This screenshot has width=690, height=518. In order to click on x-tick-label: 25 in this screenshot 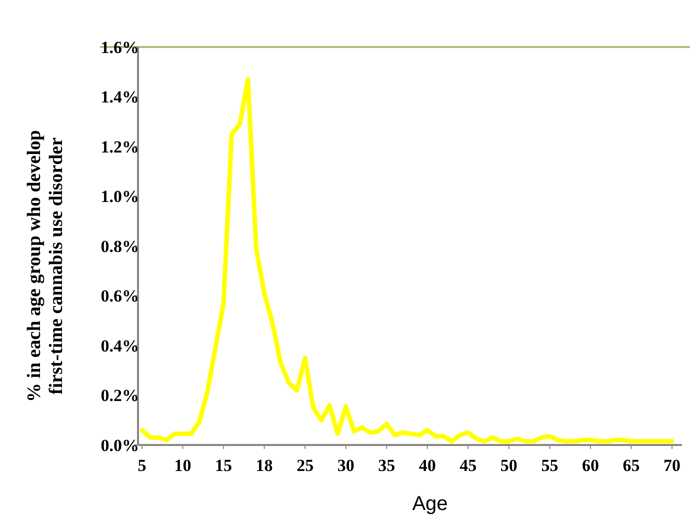, I will do `click(305, 465)`.